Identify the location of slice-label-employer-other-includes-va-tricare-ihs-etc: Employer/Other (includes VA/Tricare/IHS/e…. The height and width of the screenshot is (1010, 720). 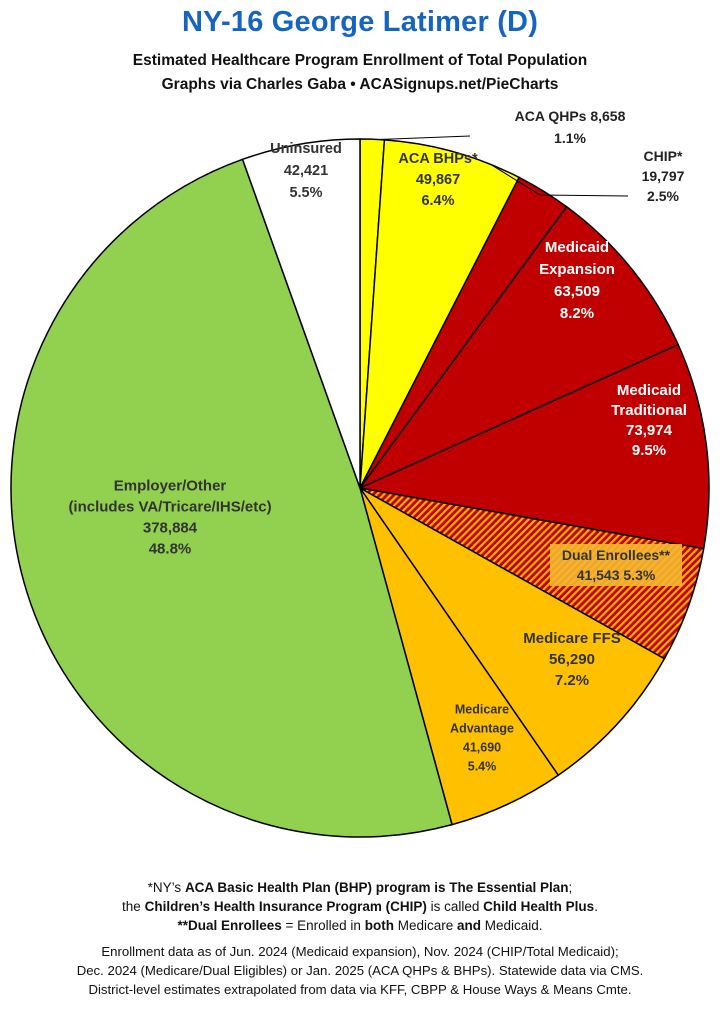
(169, 518).